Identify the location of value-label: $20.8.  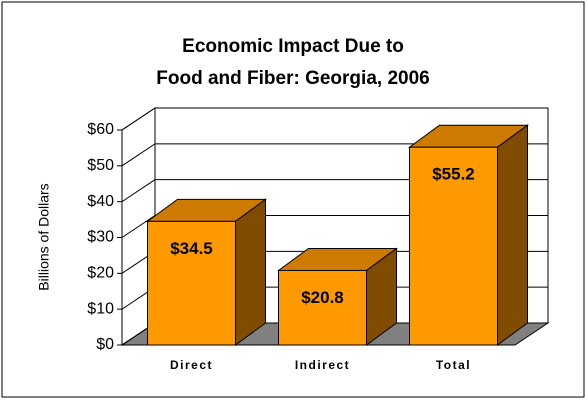
(322, 297).